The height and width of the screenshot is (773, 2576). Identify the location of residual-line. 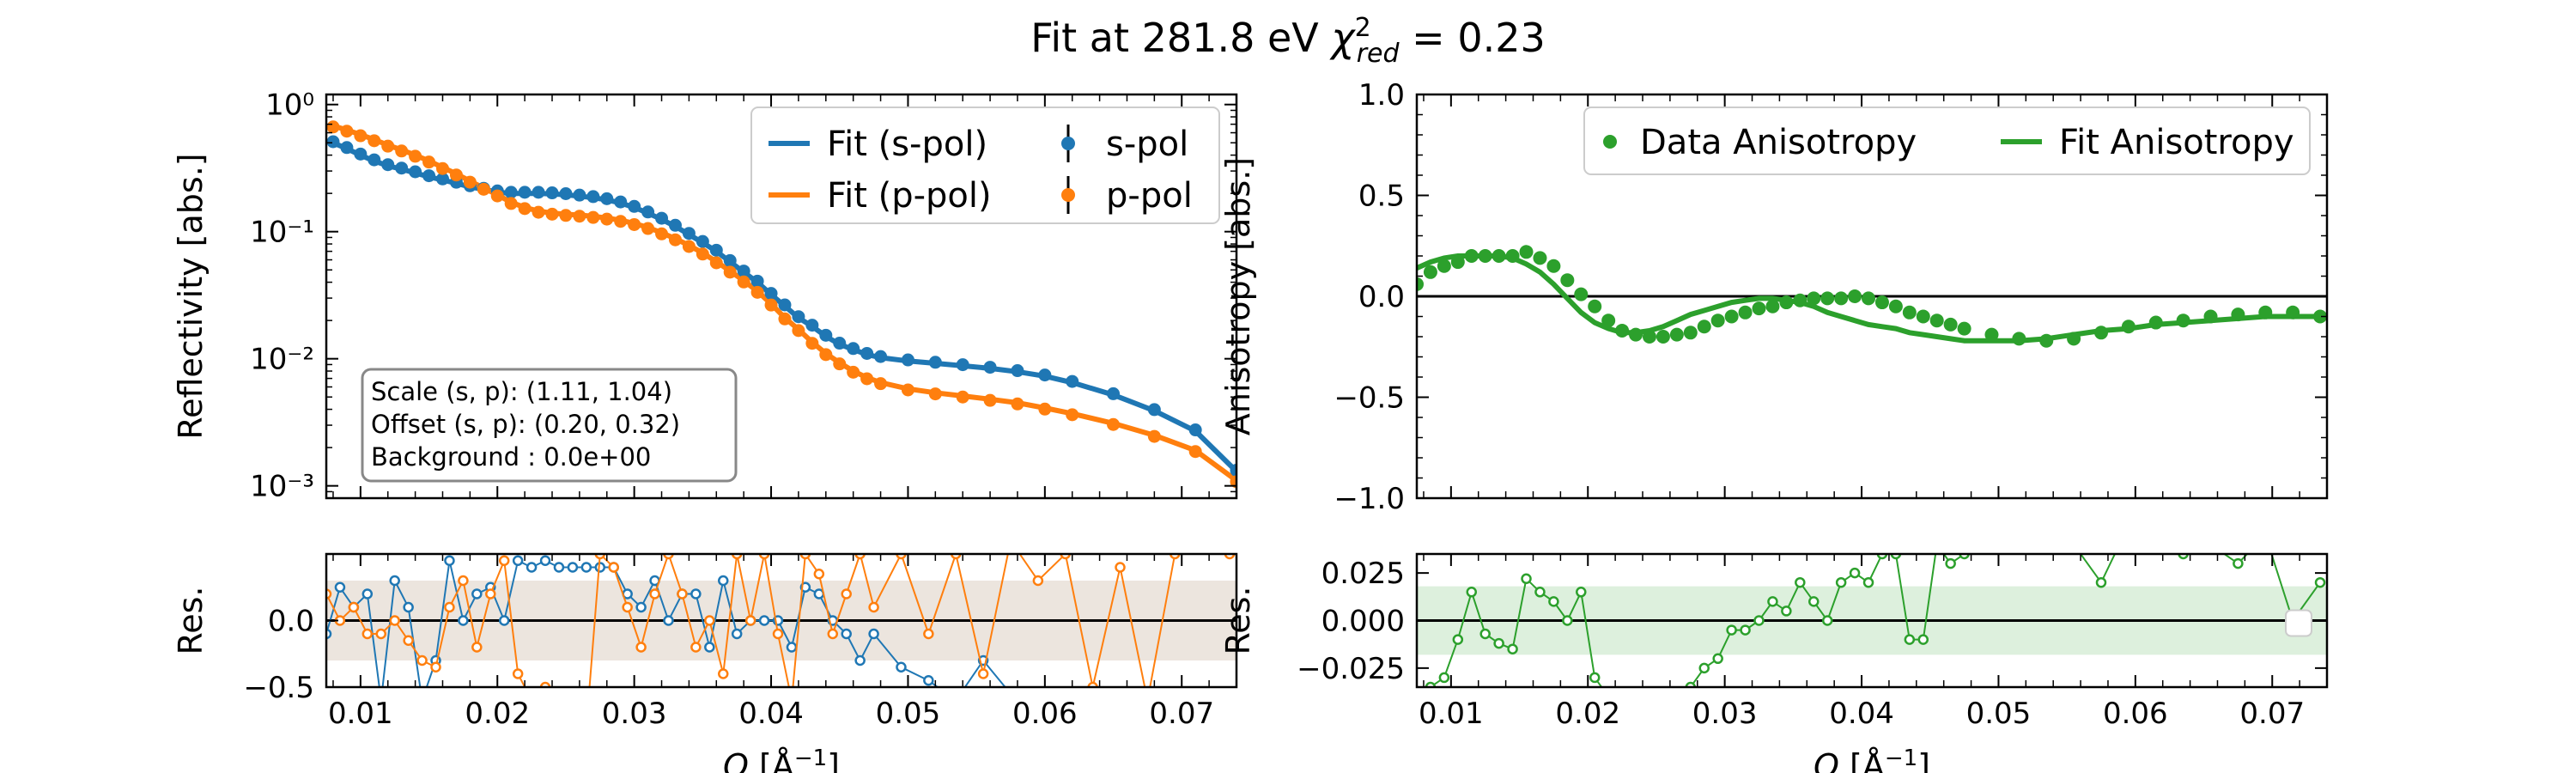
(666, 623).